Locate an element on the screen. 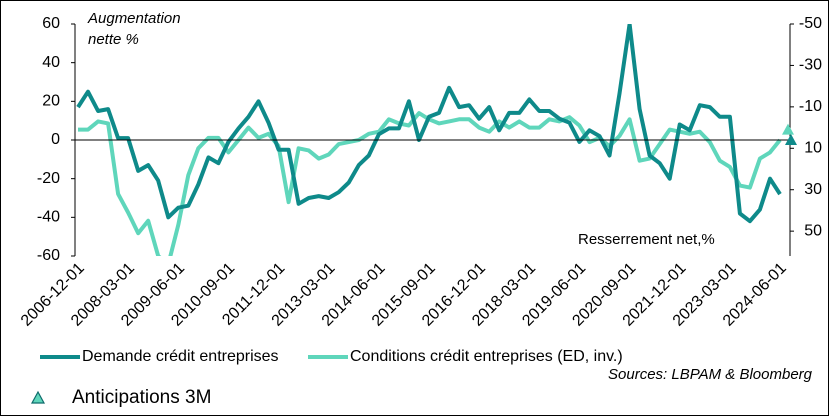  legend-label: Anticipations 3M is located at coordinates (141, 397).